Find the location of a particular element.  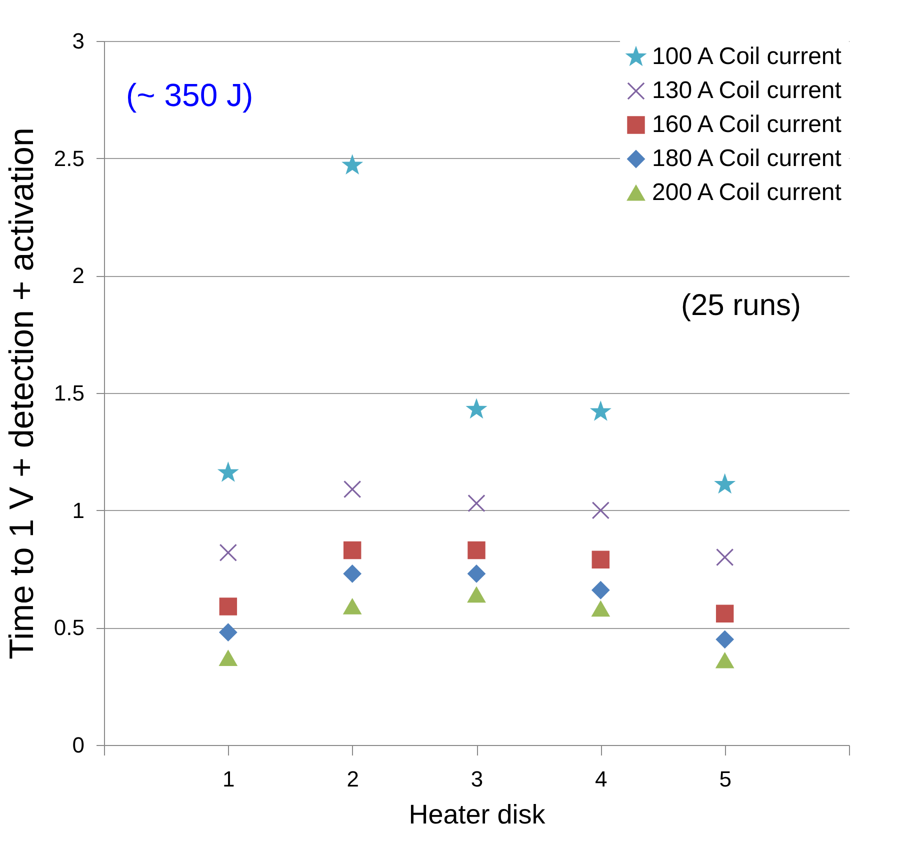

y-tick-label: 0.5 is located at coordinates (69, 627).